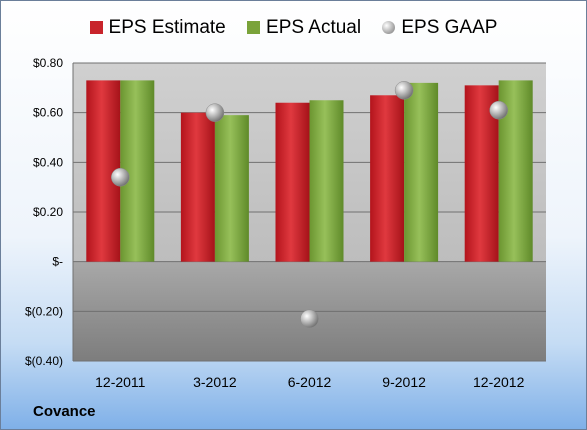  What do you see at coordinates (64, 411) in the screenshot?
I see `company-name: Covance` at bounding box center [64, 411].